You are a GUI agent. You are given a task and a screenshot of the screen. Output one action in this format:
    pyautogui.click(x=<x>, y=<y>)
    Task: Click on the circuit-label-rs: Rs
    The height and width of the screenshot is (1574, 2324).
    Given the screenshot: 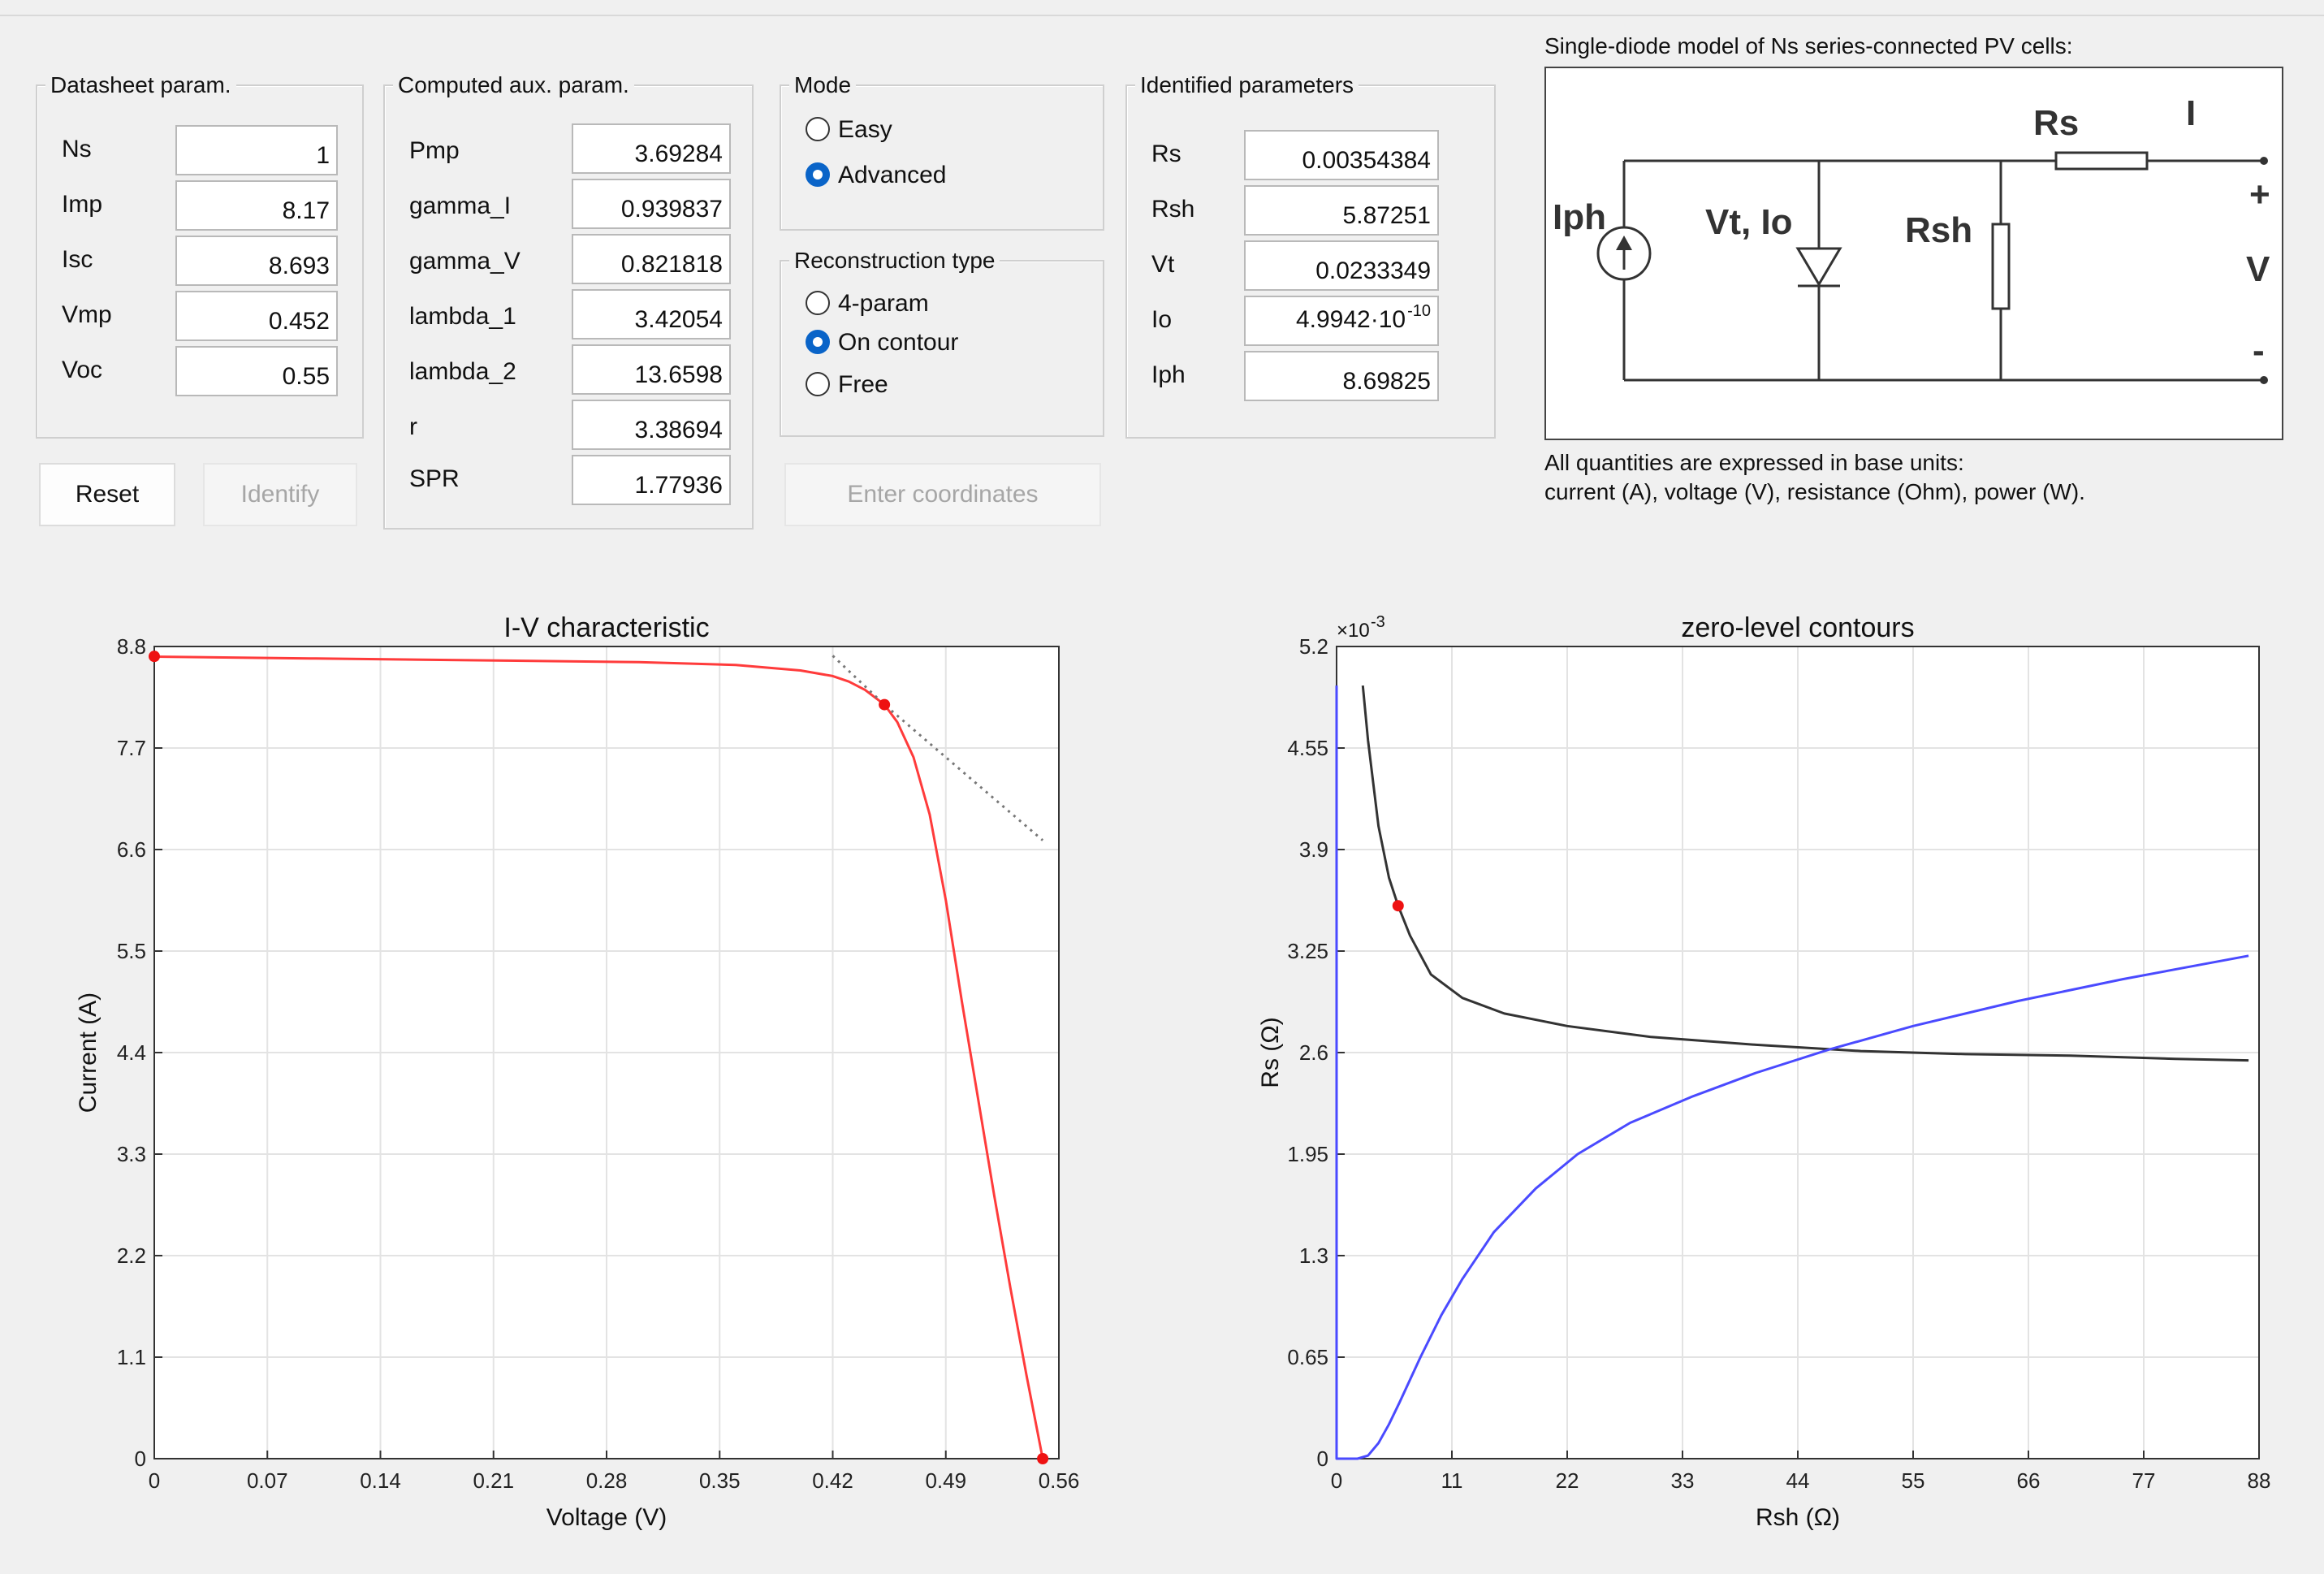 What is the action you would take?
    pyautogui.click(x=2056, y=123)
    